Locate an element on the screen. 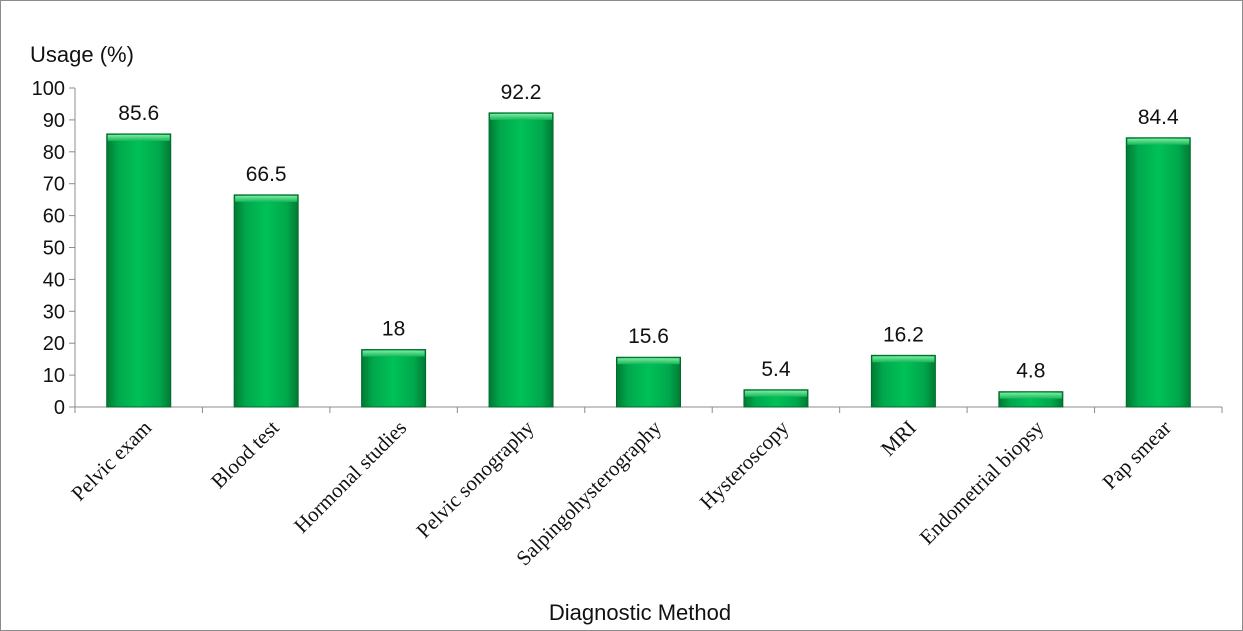  y-tick-label: 80 is located at coordinates (54, 153).